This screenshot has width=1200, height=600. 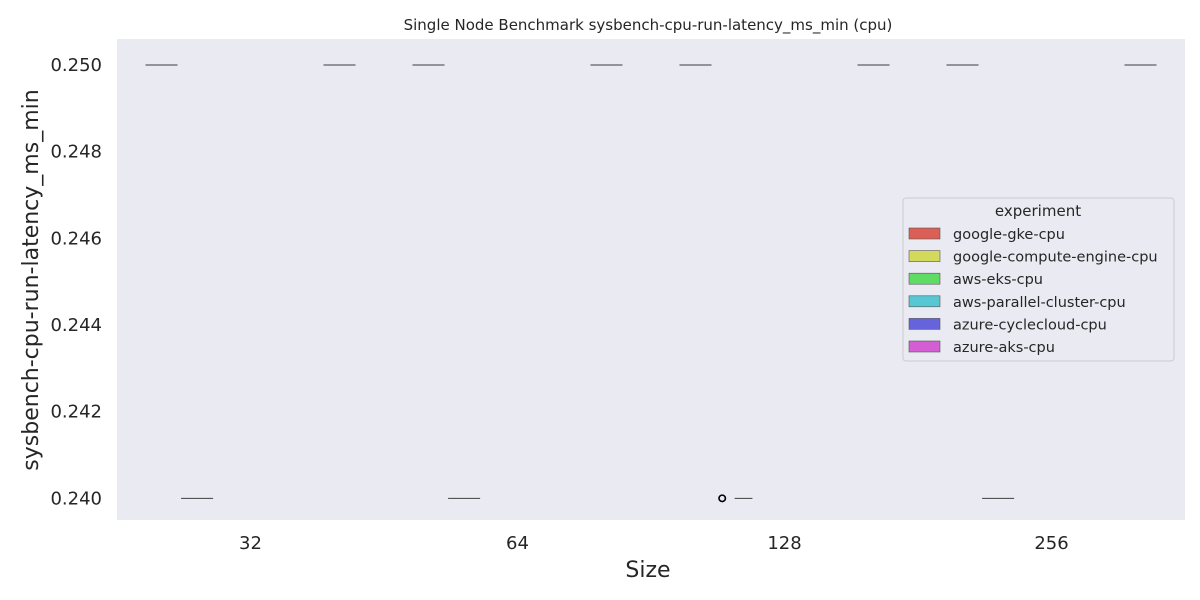 I want to click on legend-entry-label: google-gke-cpu, so click(x=1009, y=235).